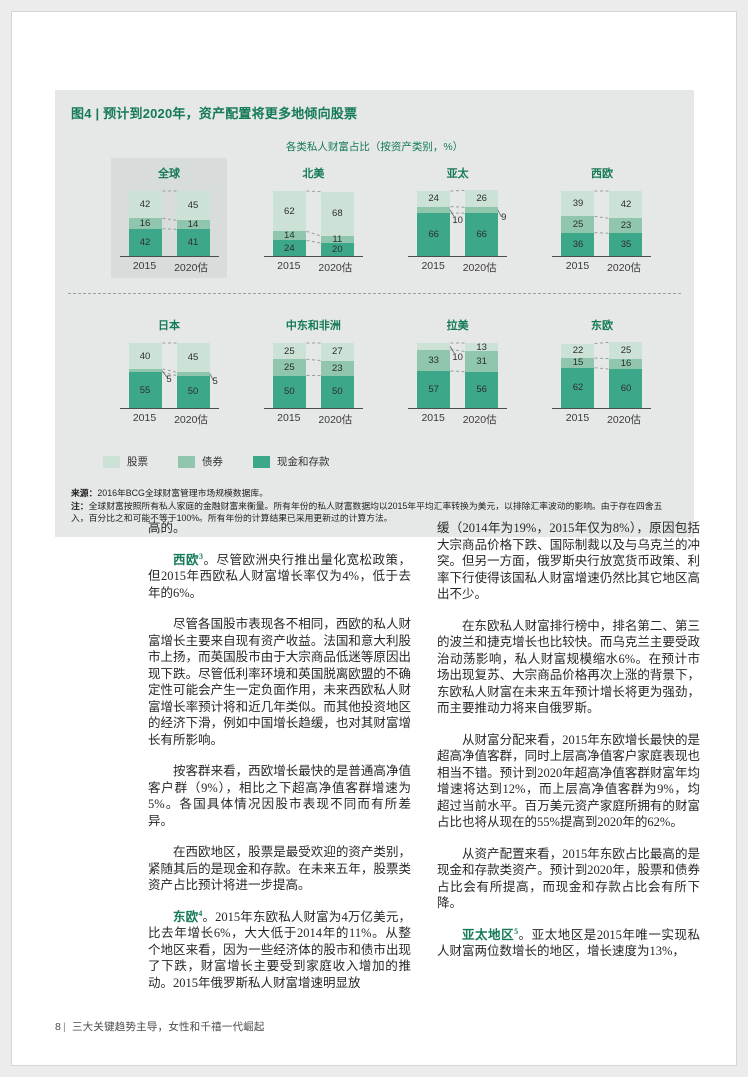 Image resolution: width=748 pixels, height=1077 pixels. Describe the element at coordinates (193, 242) in the screenshot. I see `bar-segment: 41` at that location.